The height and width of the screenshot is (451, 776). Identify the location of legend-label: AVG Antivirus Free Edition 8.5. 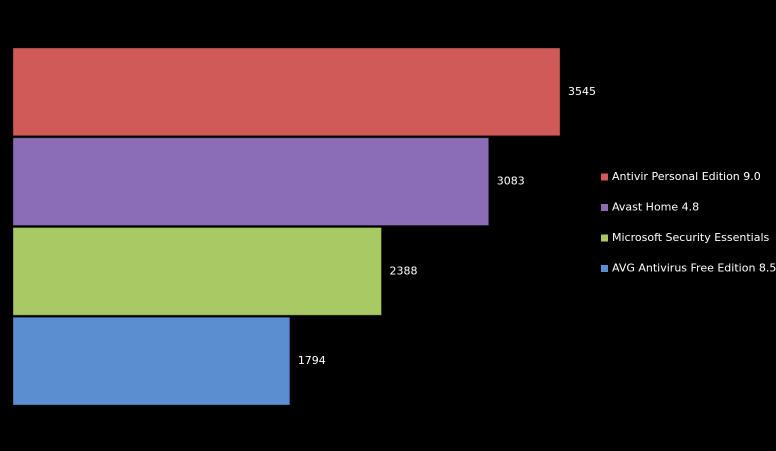
(694, 268).